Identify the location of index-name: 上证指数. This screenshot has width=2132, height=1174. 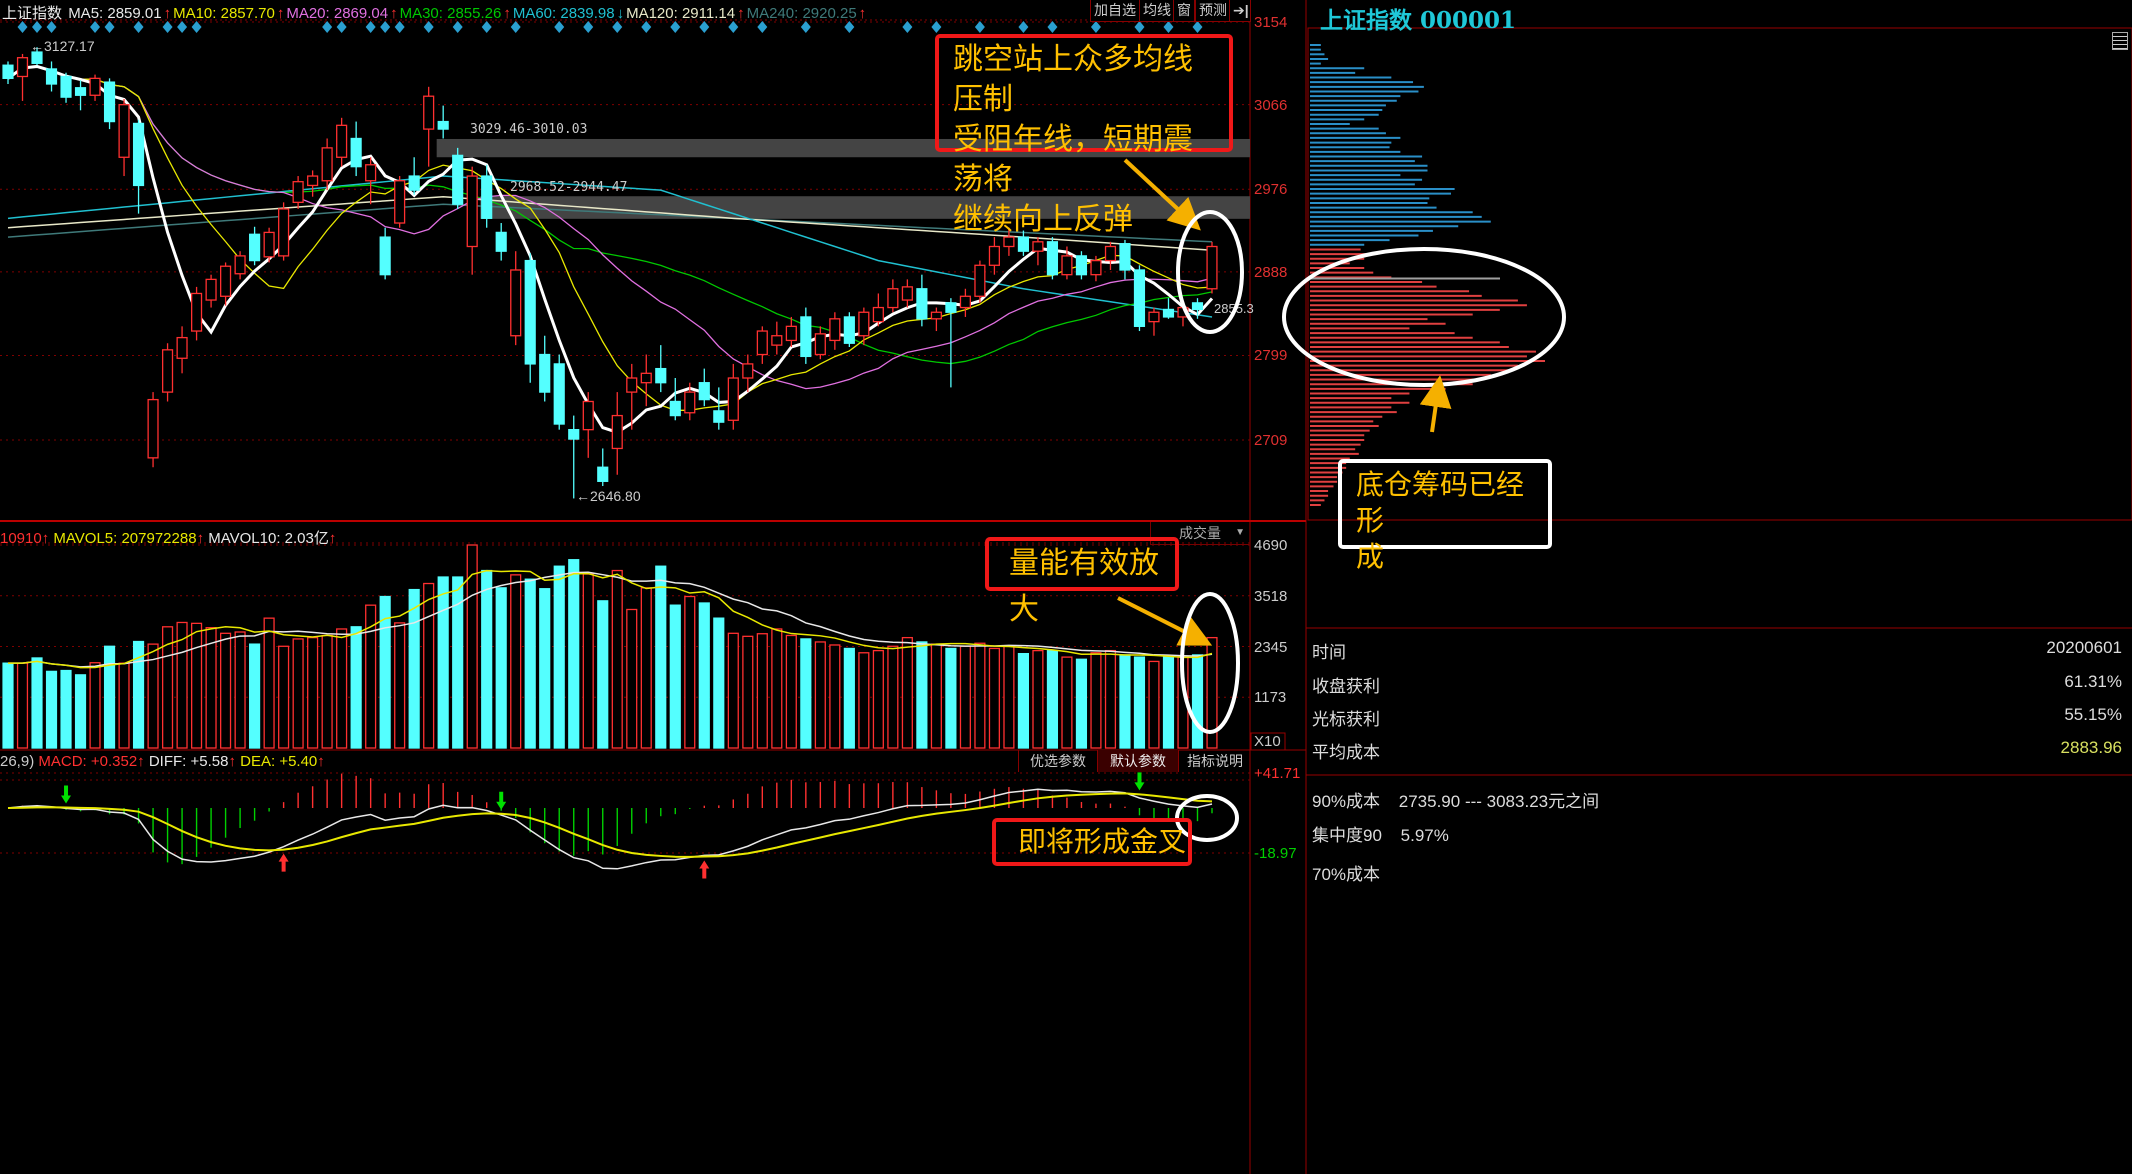
(32, 13).